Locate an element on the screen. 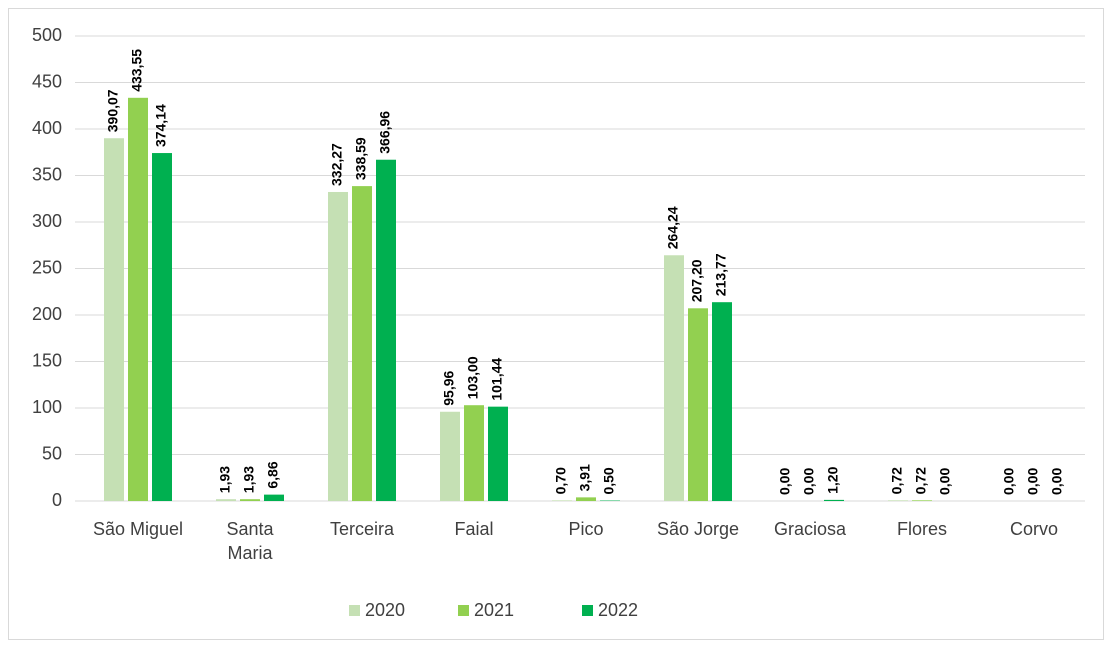  y-tick-label: 100 is located at coordinates (47, 407).